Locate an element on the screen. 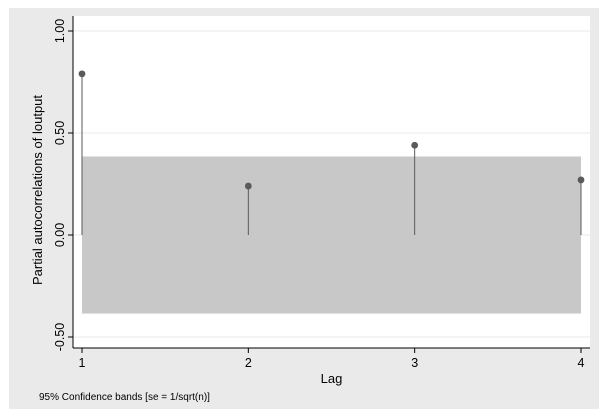 This screenshot has height=417, width=608. y-tick-label: 0.00 is located at coordinates (60, 235).